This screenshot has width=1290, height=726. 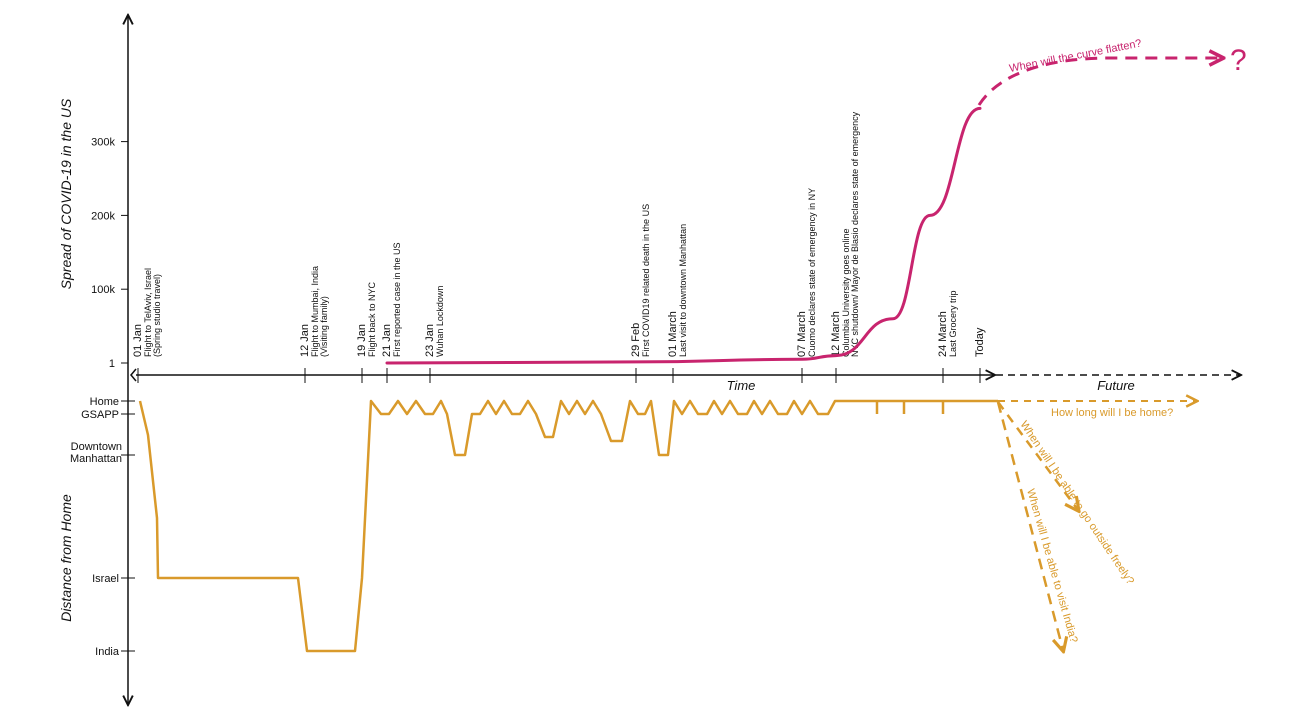 I want to click on event-label: 24 March Last Grocery trip, so click(x=947, y=323).